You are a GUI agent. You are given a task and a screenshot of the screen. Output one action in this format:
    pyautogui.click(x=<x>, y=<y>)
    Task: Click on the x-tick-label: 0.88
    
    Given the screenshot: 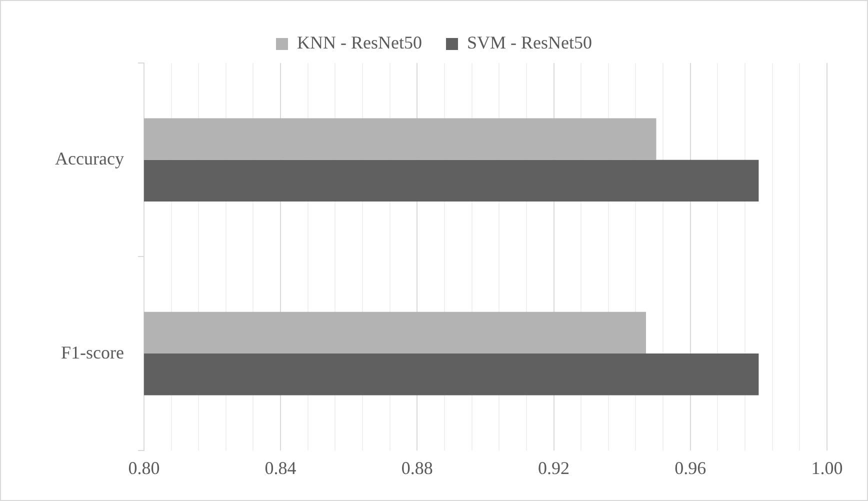 What is the action you would take?
    pyautogui.click(x=417, y=468)
    